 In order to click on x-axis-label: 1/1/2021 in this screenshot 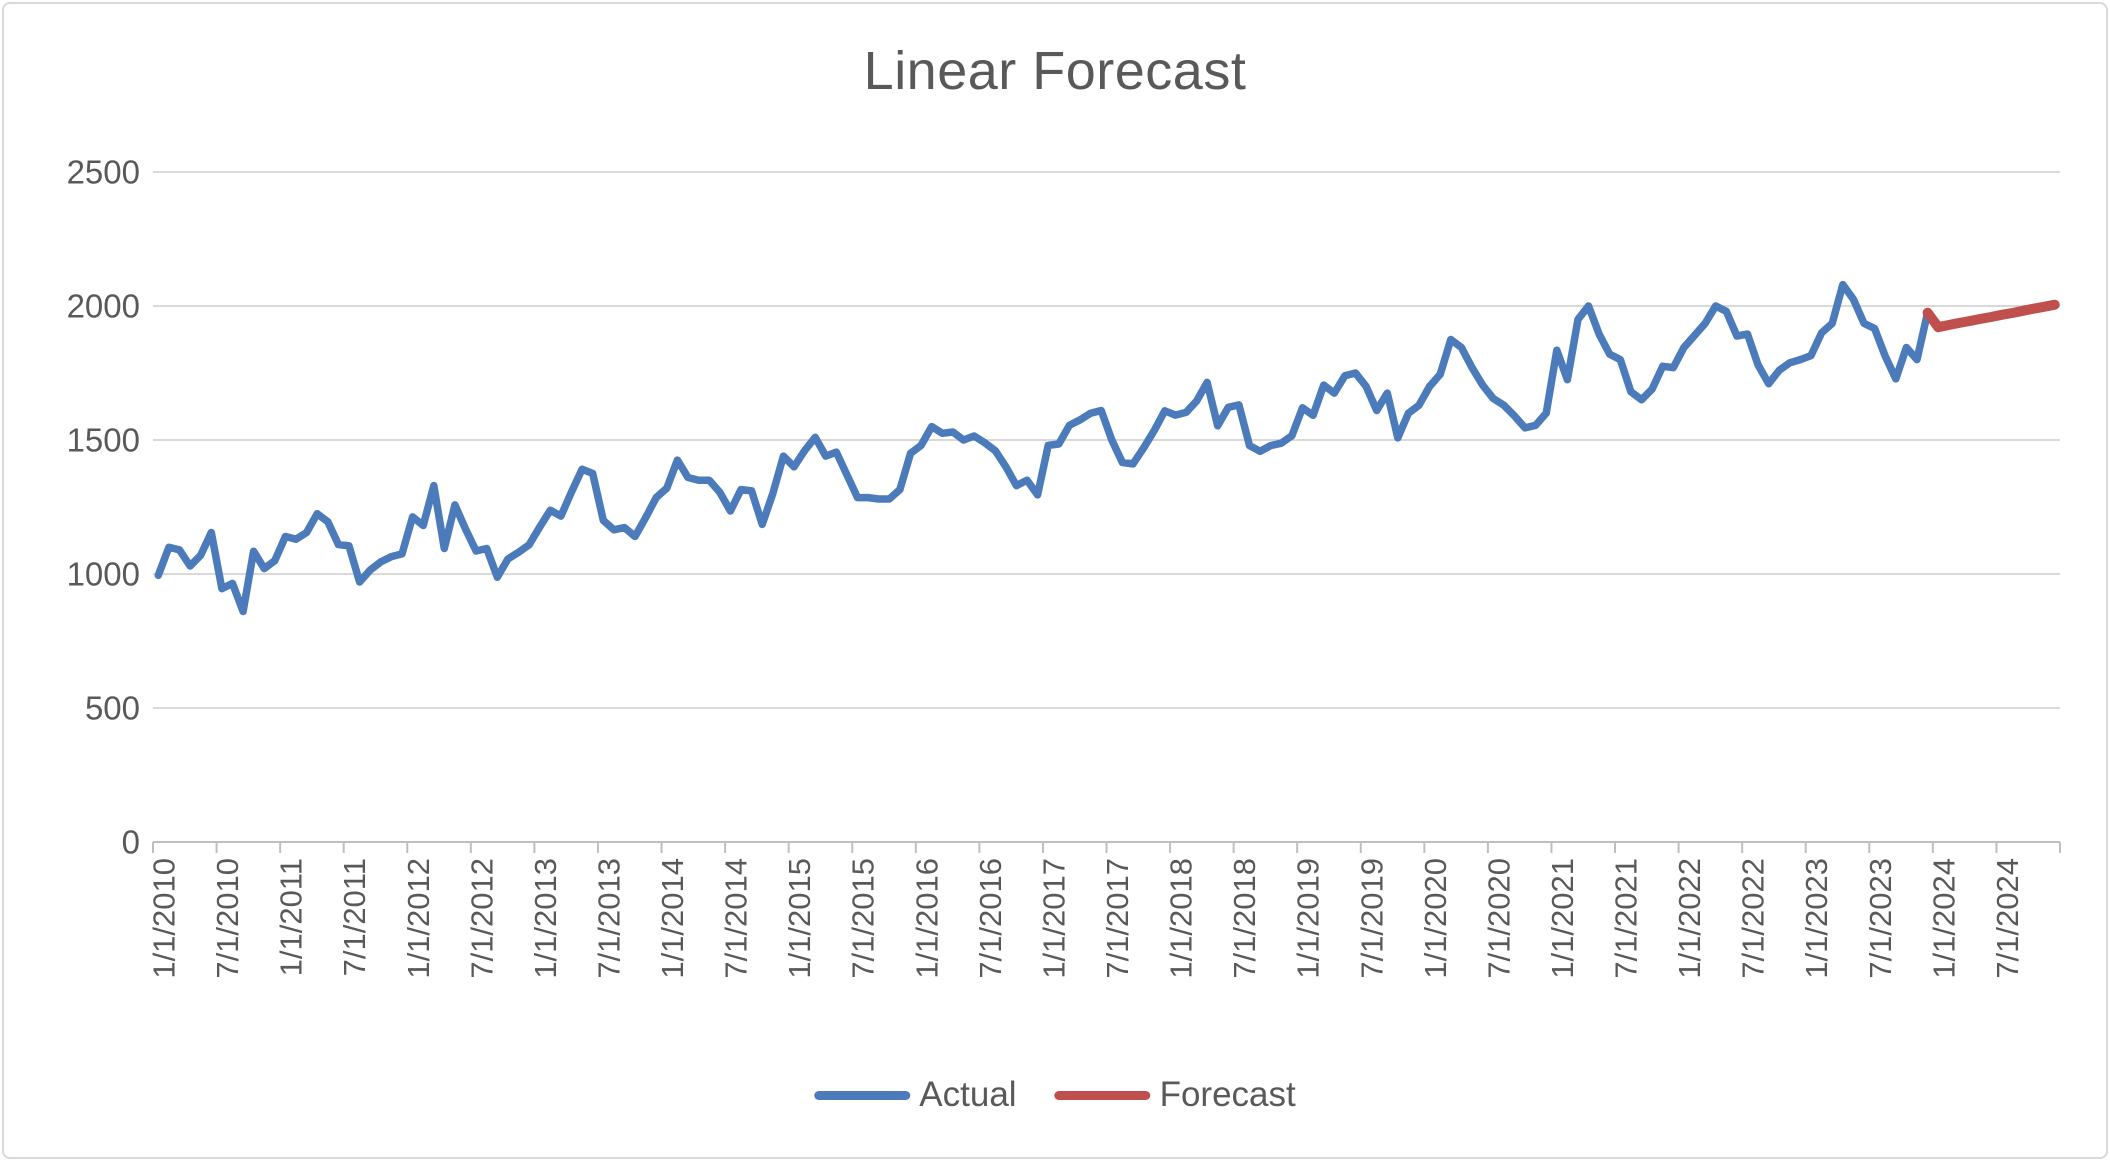, I will do `click(1562, 918)`.